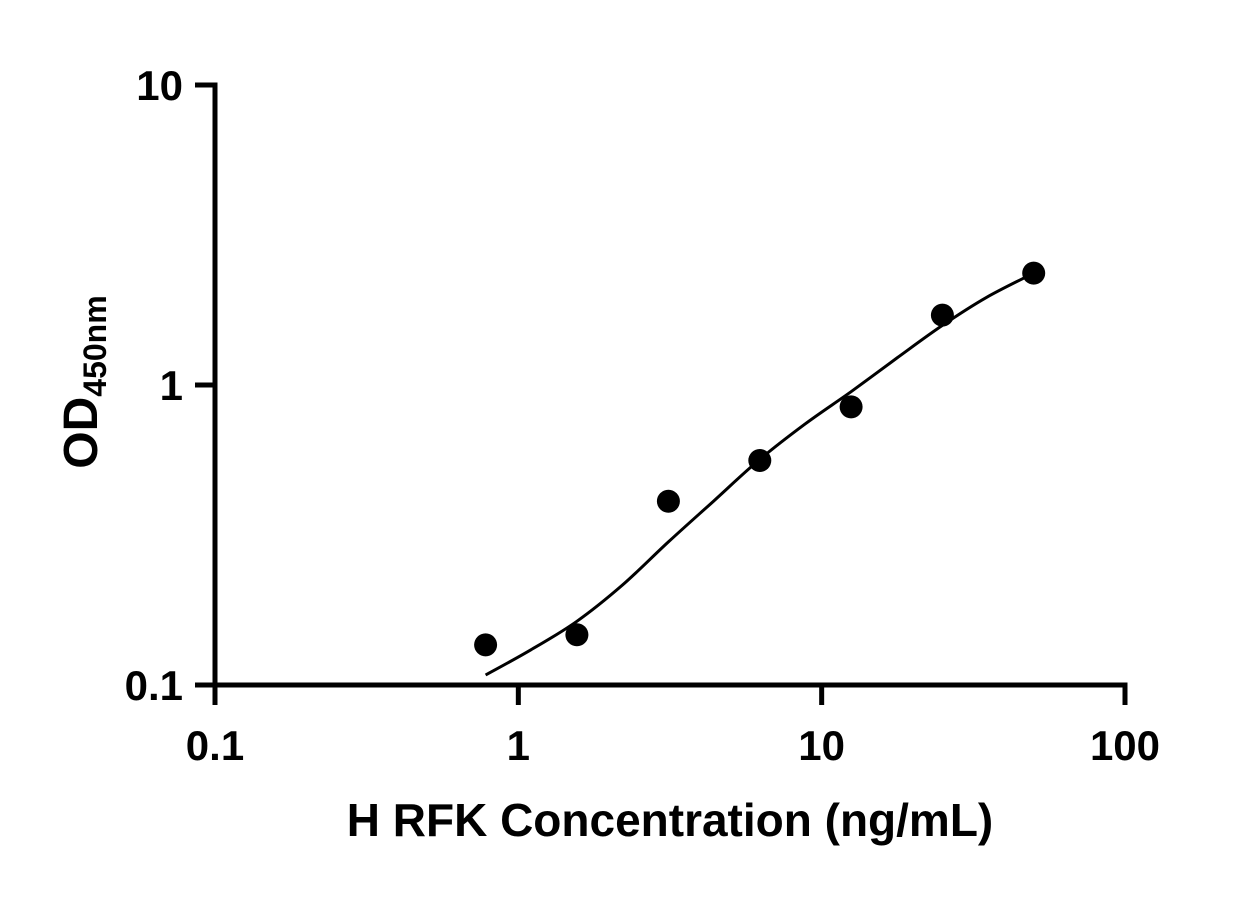  I want to click on y-tick-label: 1, so click(171, 385).